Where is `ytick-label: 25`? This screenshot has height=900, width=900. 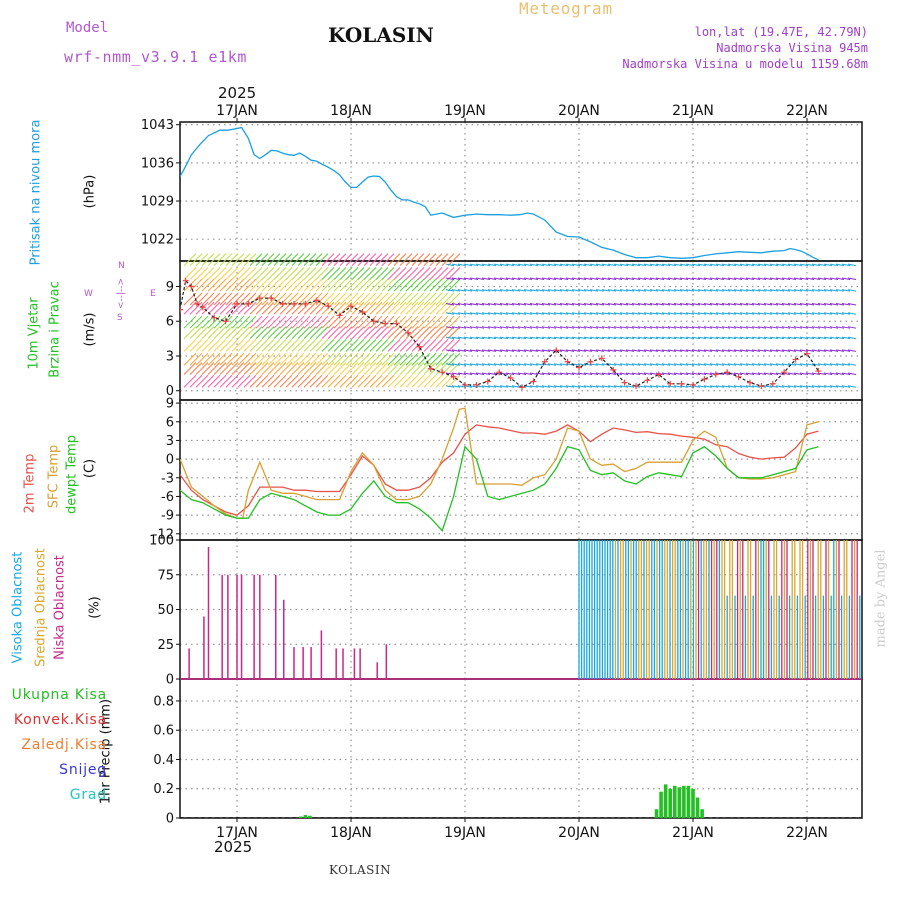 ytick-label: 25 is located at coordinates (165, 645).